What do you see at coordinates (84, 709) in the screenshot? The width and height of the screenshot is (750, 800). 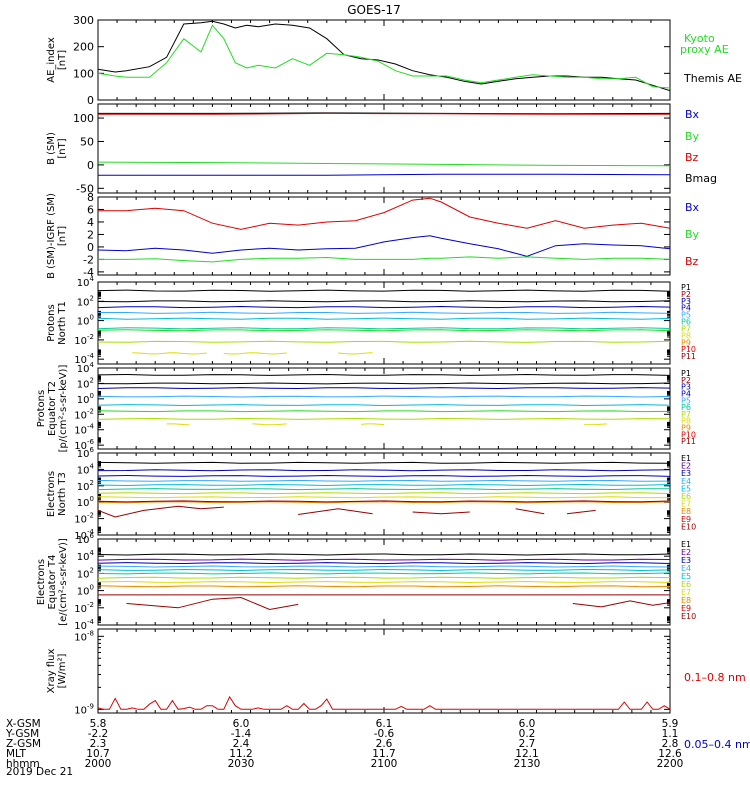 I see `y-tick-label: 10⁻⁹` at bounding box center [84, 709].